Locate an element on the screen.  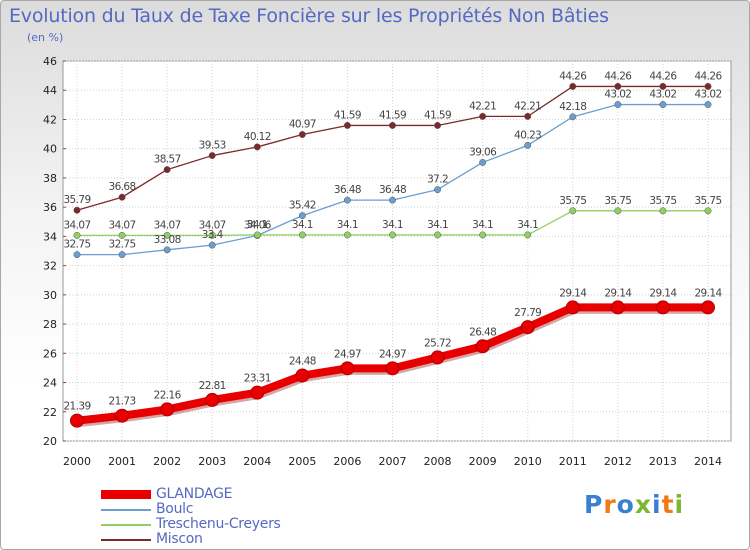
data-label: 40.97 is located at coordinates (302, 125).